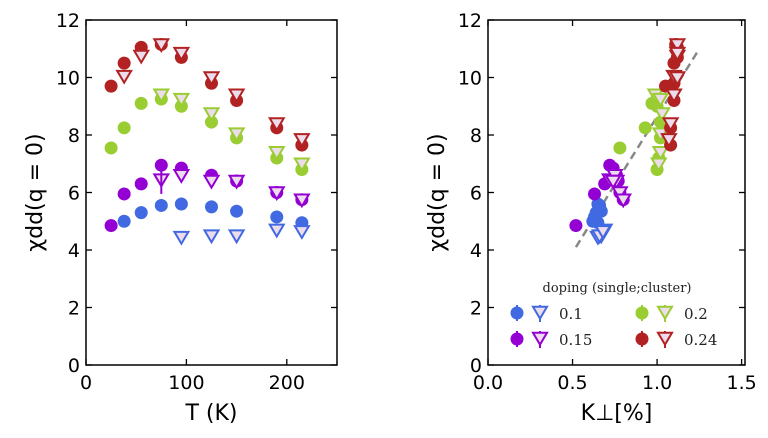 This screenshot has width=768, height=438. I want to click on x-tick-label: 0.5, so click(572, 383).